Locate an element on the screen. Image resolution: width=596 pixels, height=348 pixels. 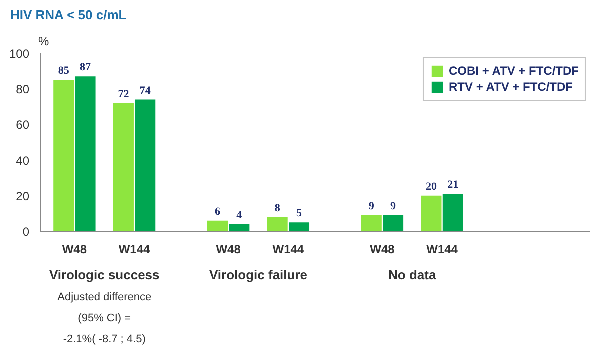
text: Virologic failure is located at coordinates (259, 275).